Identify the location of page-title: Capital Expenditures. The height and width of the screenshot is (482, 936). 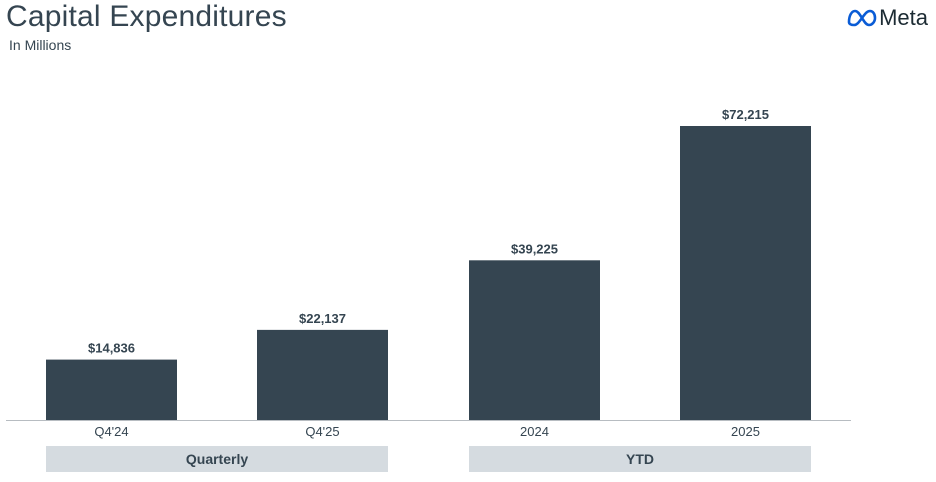
(146, 16).